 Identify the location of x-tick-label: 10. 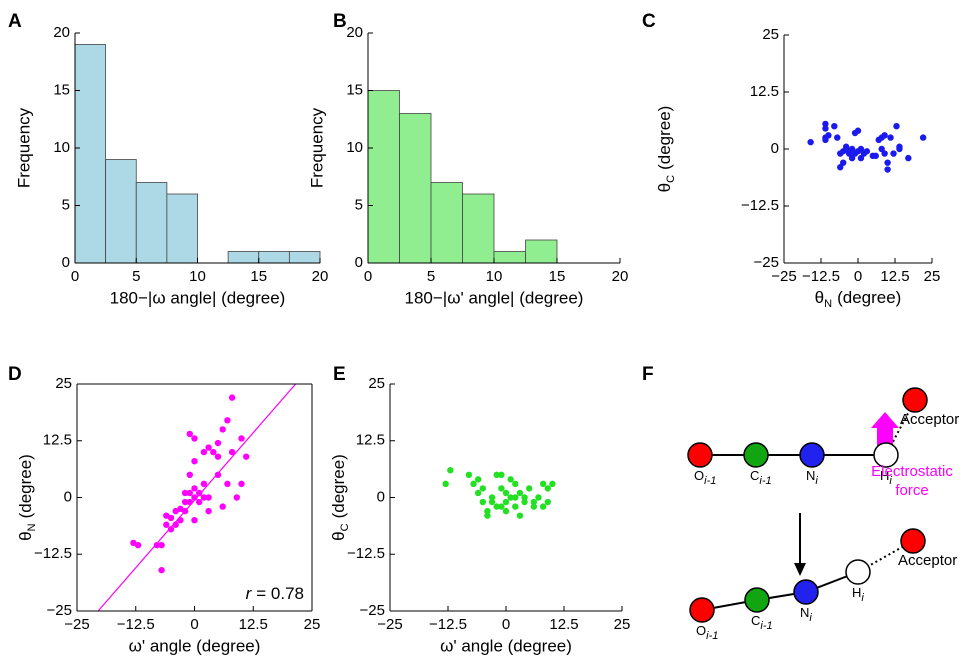
(197, 276).